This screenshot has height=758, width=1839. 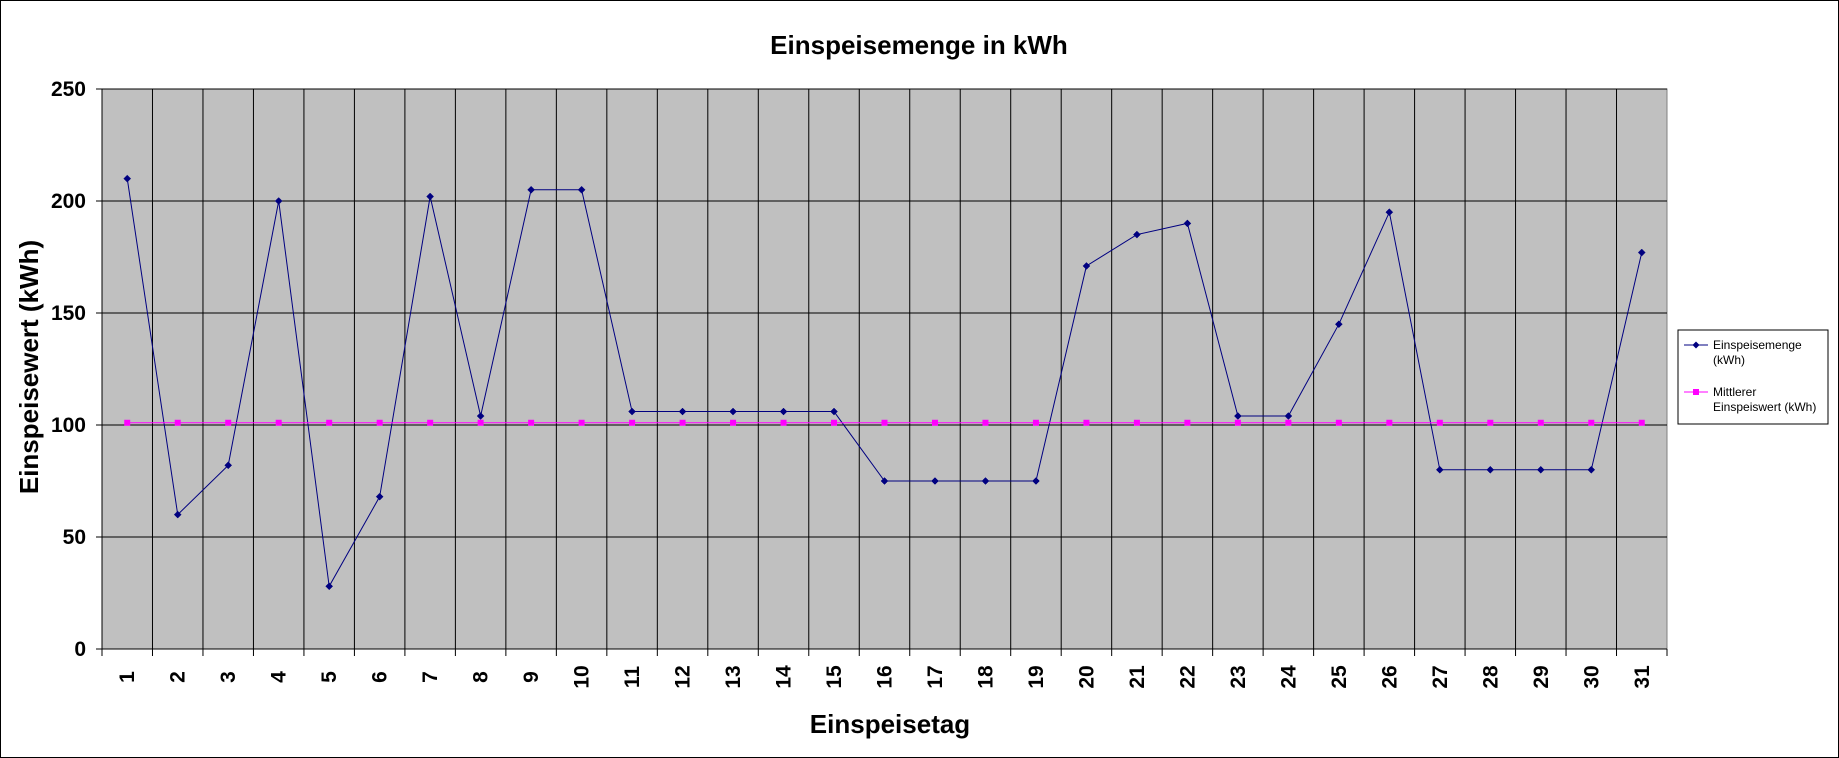 I want to click on legend-box, so click(x=1753, y=377).